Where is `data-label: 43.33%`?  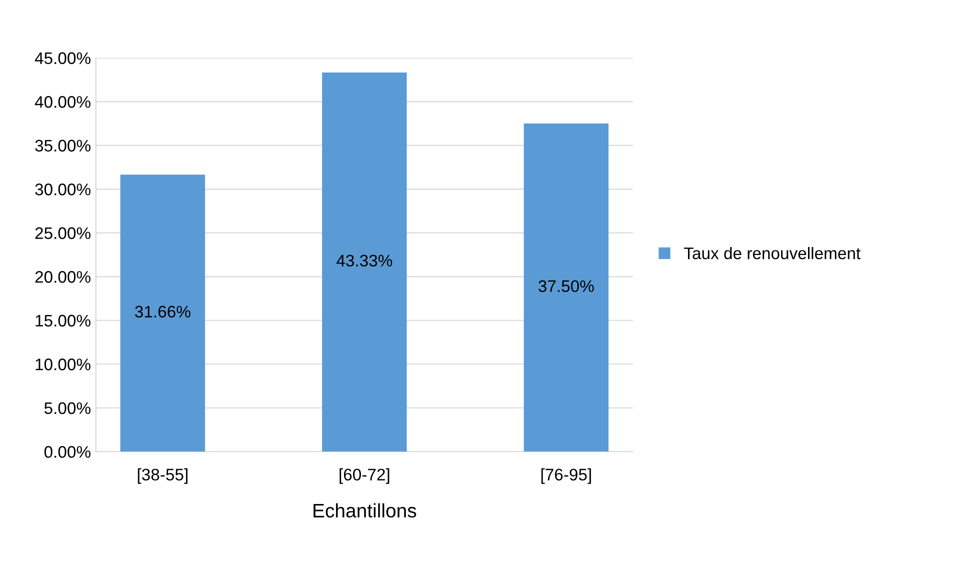 data-label: 43.33% is located at coordinates (364, 260).